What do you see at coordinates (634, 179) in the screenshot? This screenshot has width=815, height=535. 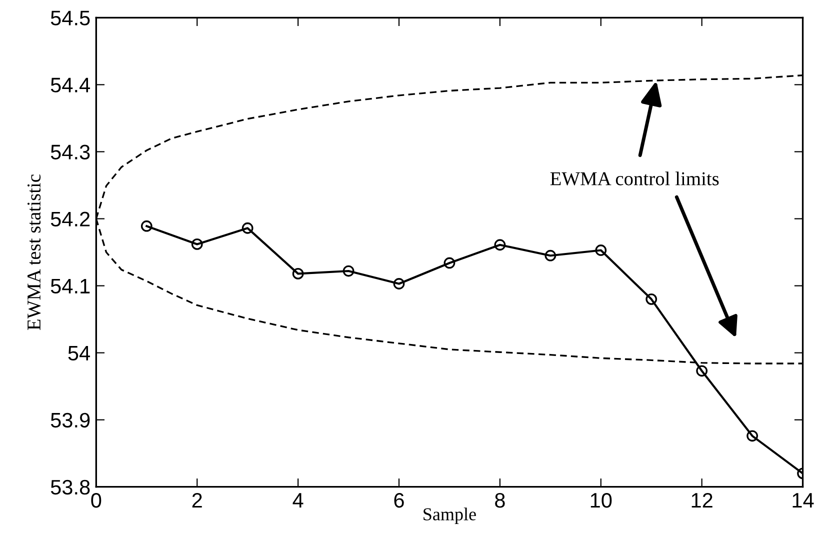 I see `annotation: EWMA control limits` at bounding box center [634, 179].